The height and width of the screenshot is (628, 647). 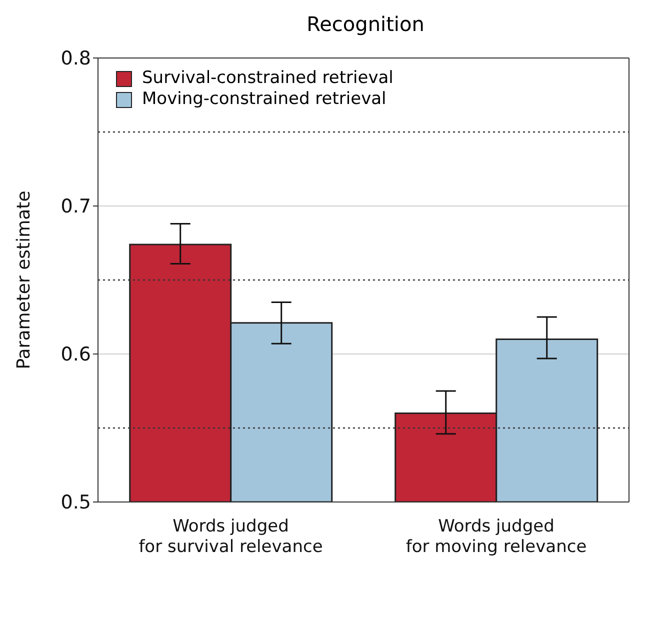 What do you see at coordinates (268, 78) in the screenshot?
I see `legend-label: Survival-constrained retrieval` at bounding box center [268, 78].